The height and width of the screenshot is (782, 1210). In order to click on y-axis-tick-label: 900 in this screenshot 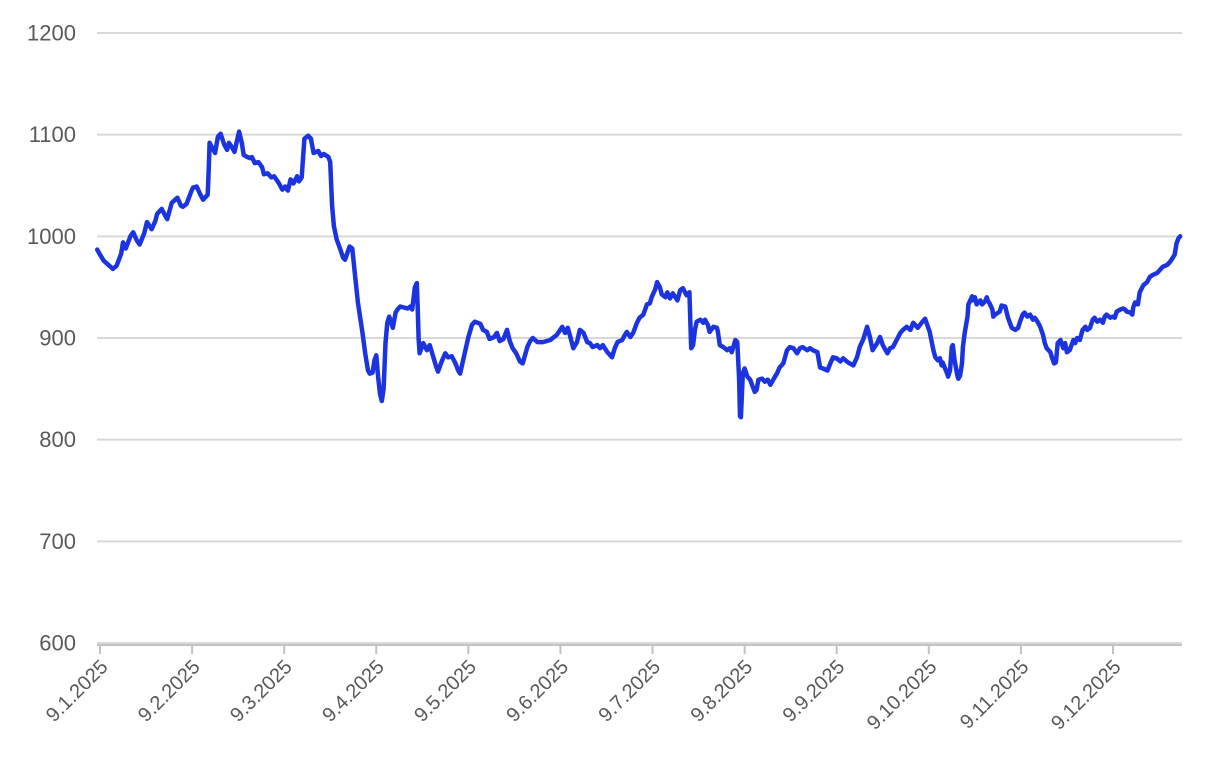, I will do `click(57, 338)`.